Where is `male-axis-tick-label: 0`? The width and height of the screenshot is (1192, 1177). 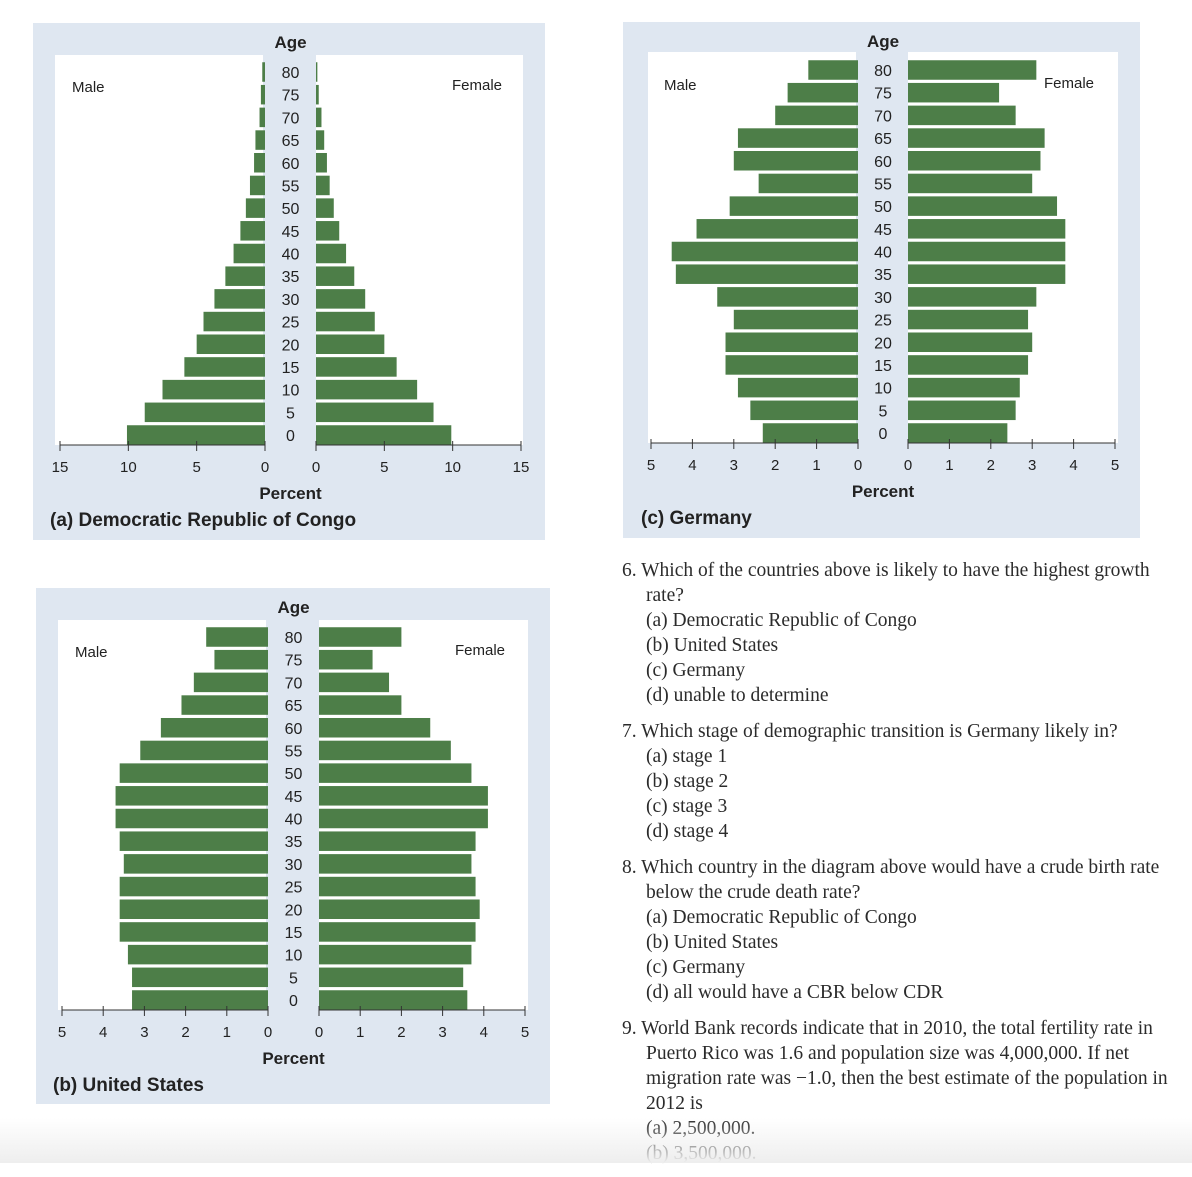 male-axis-tick-label: 0 is located at coordinates (858, 465).